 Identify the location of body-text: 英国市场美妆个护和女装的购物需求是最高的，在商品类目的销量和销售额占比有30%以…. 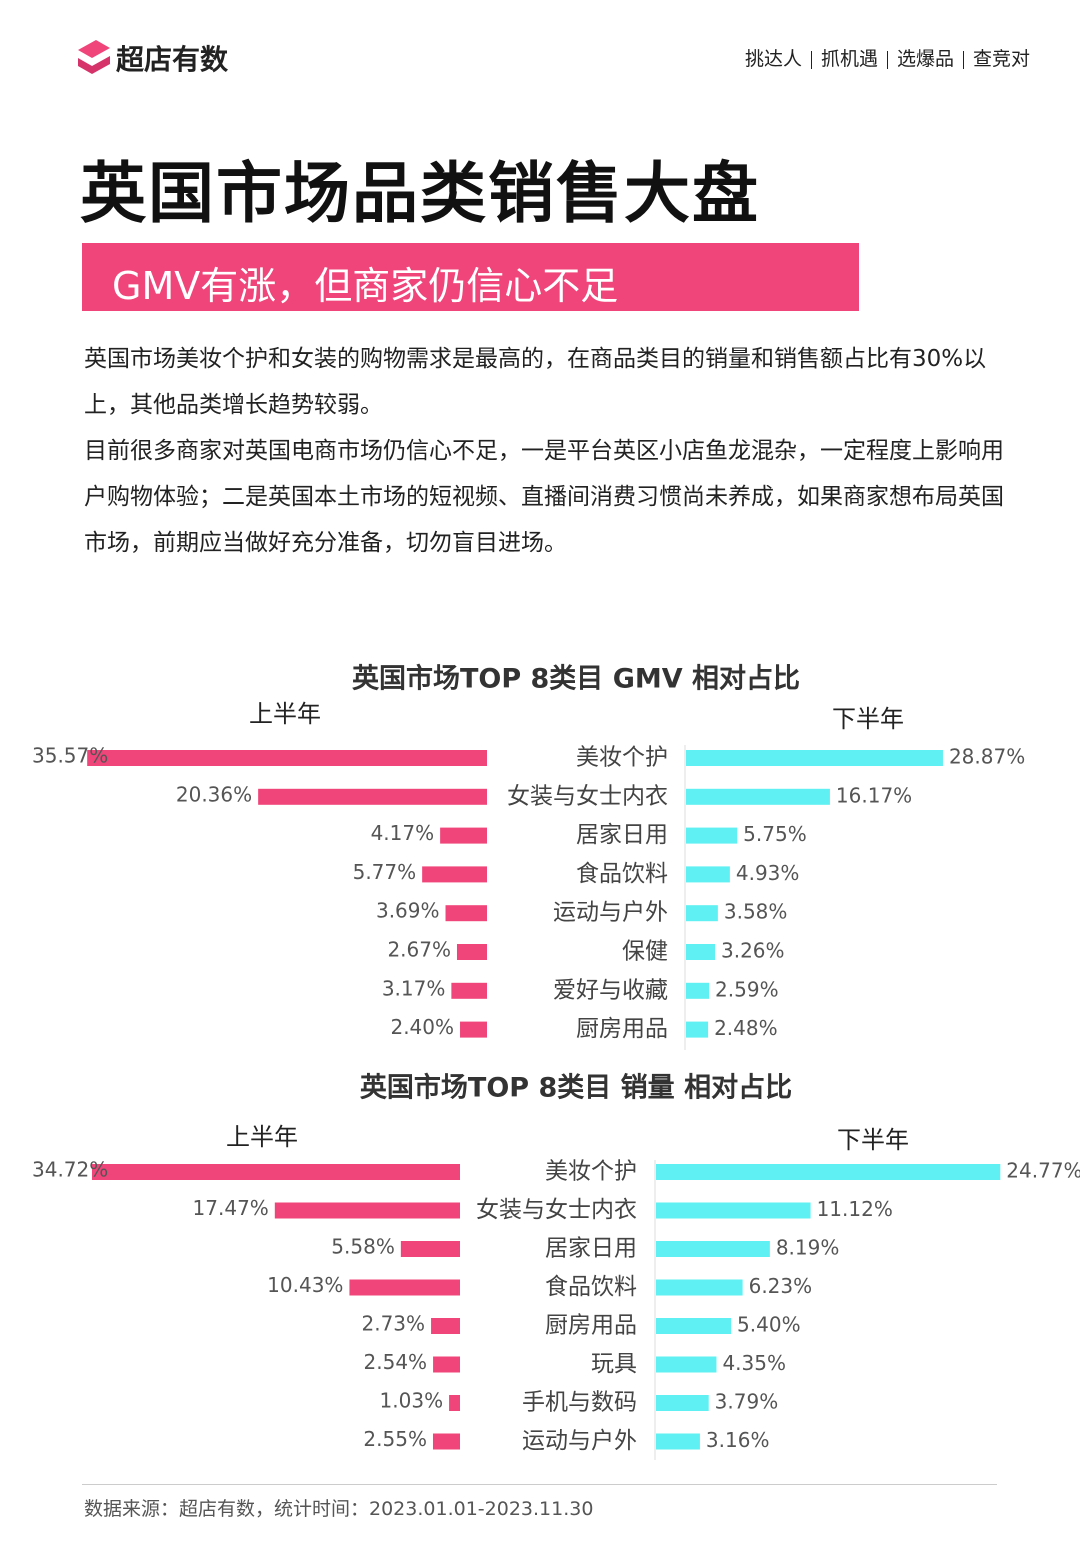
(544, 451).